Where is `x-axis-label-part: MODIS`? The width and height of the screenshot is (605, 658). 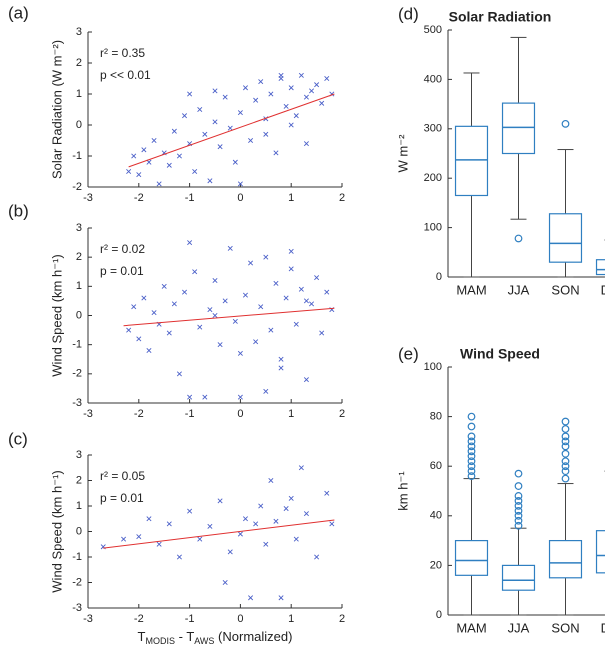
x-axis-label-part: MODIS is located at coordinates (160, 641).